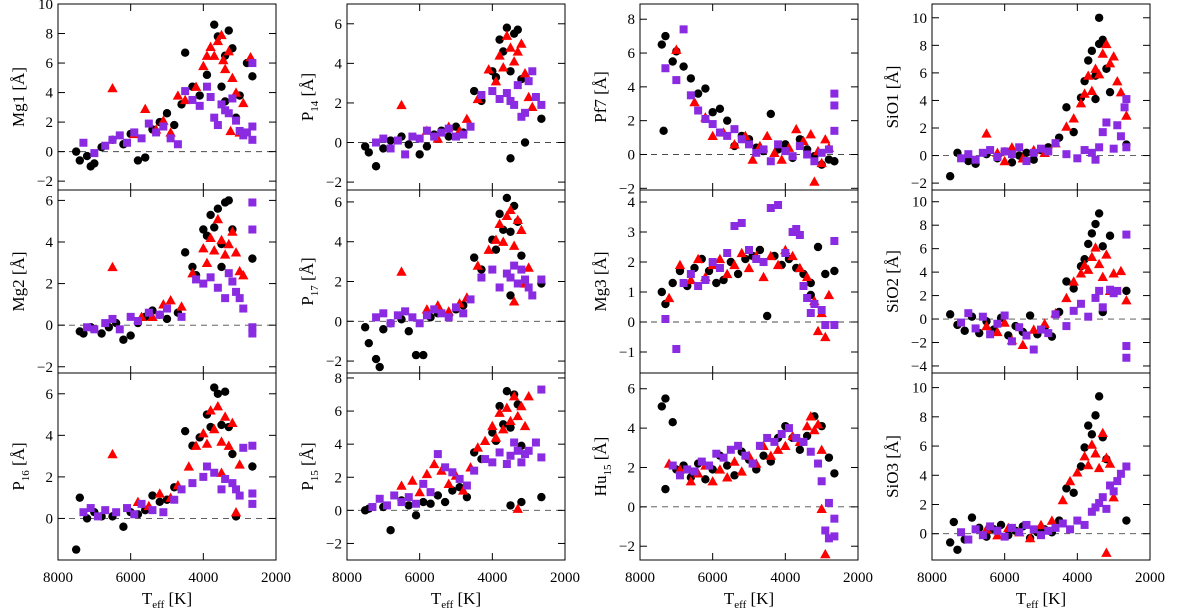 Image resolution: width=1200 pixels, height=611 pixels. Describe the element at coordinates (785, 578) in the screenshot. I see `x-tick-label: 4000` at that location.